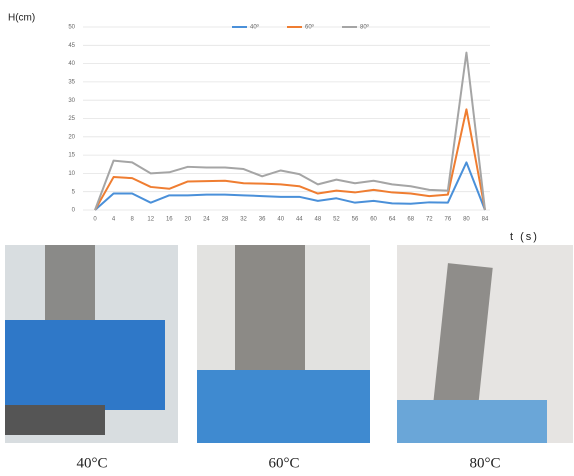 The width and height of the screenshot is (574, 476). I want to click on x-tick-label: 20, so click(188, 220).